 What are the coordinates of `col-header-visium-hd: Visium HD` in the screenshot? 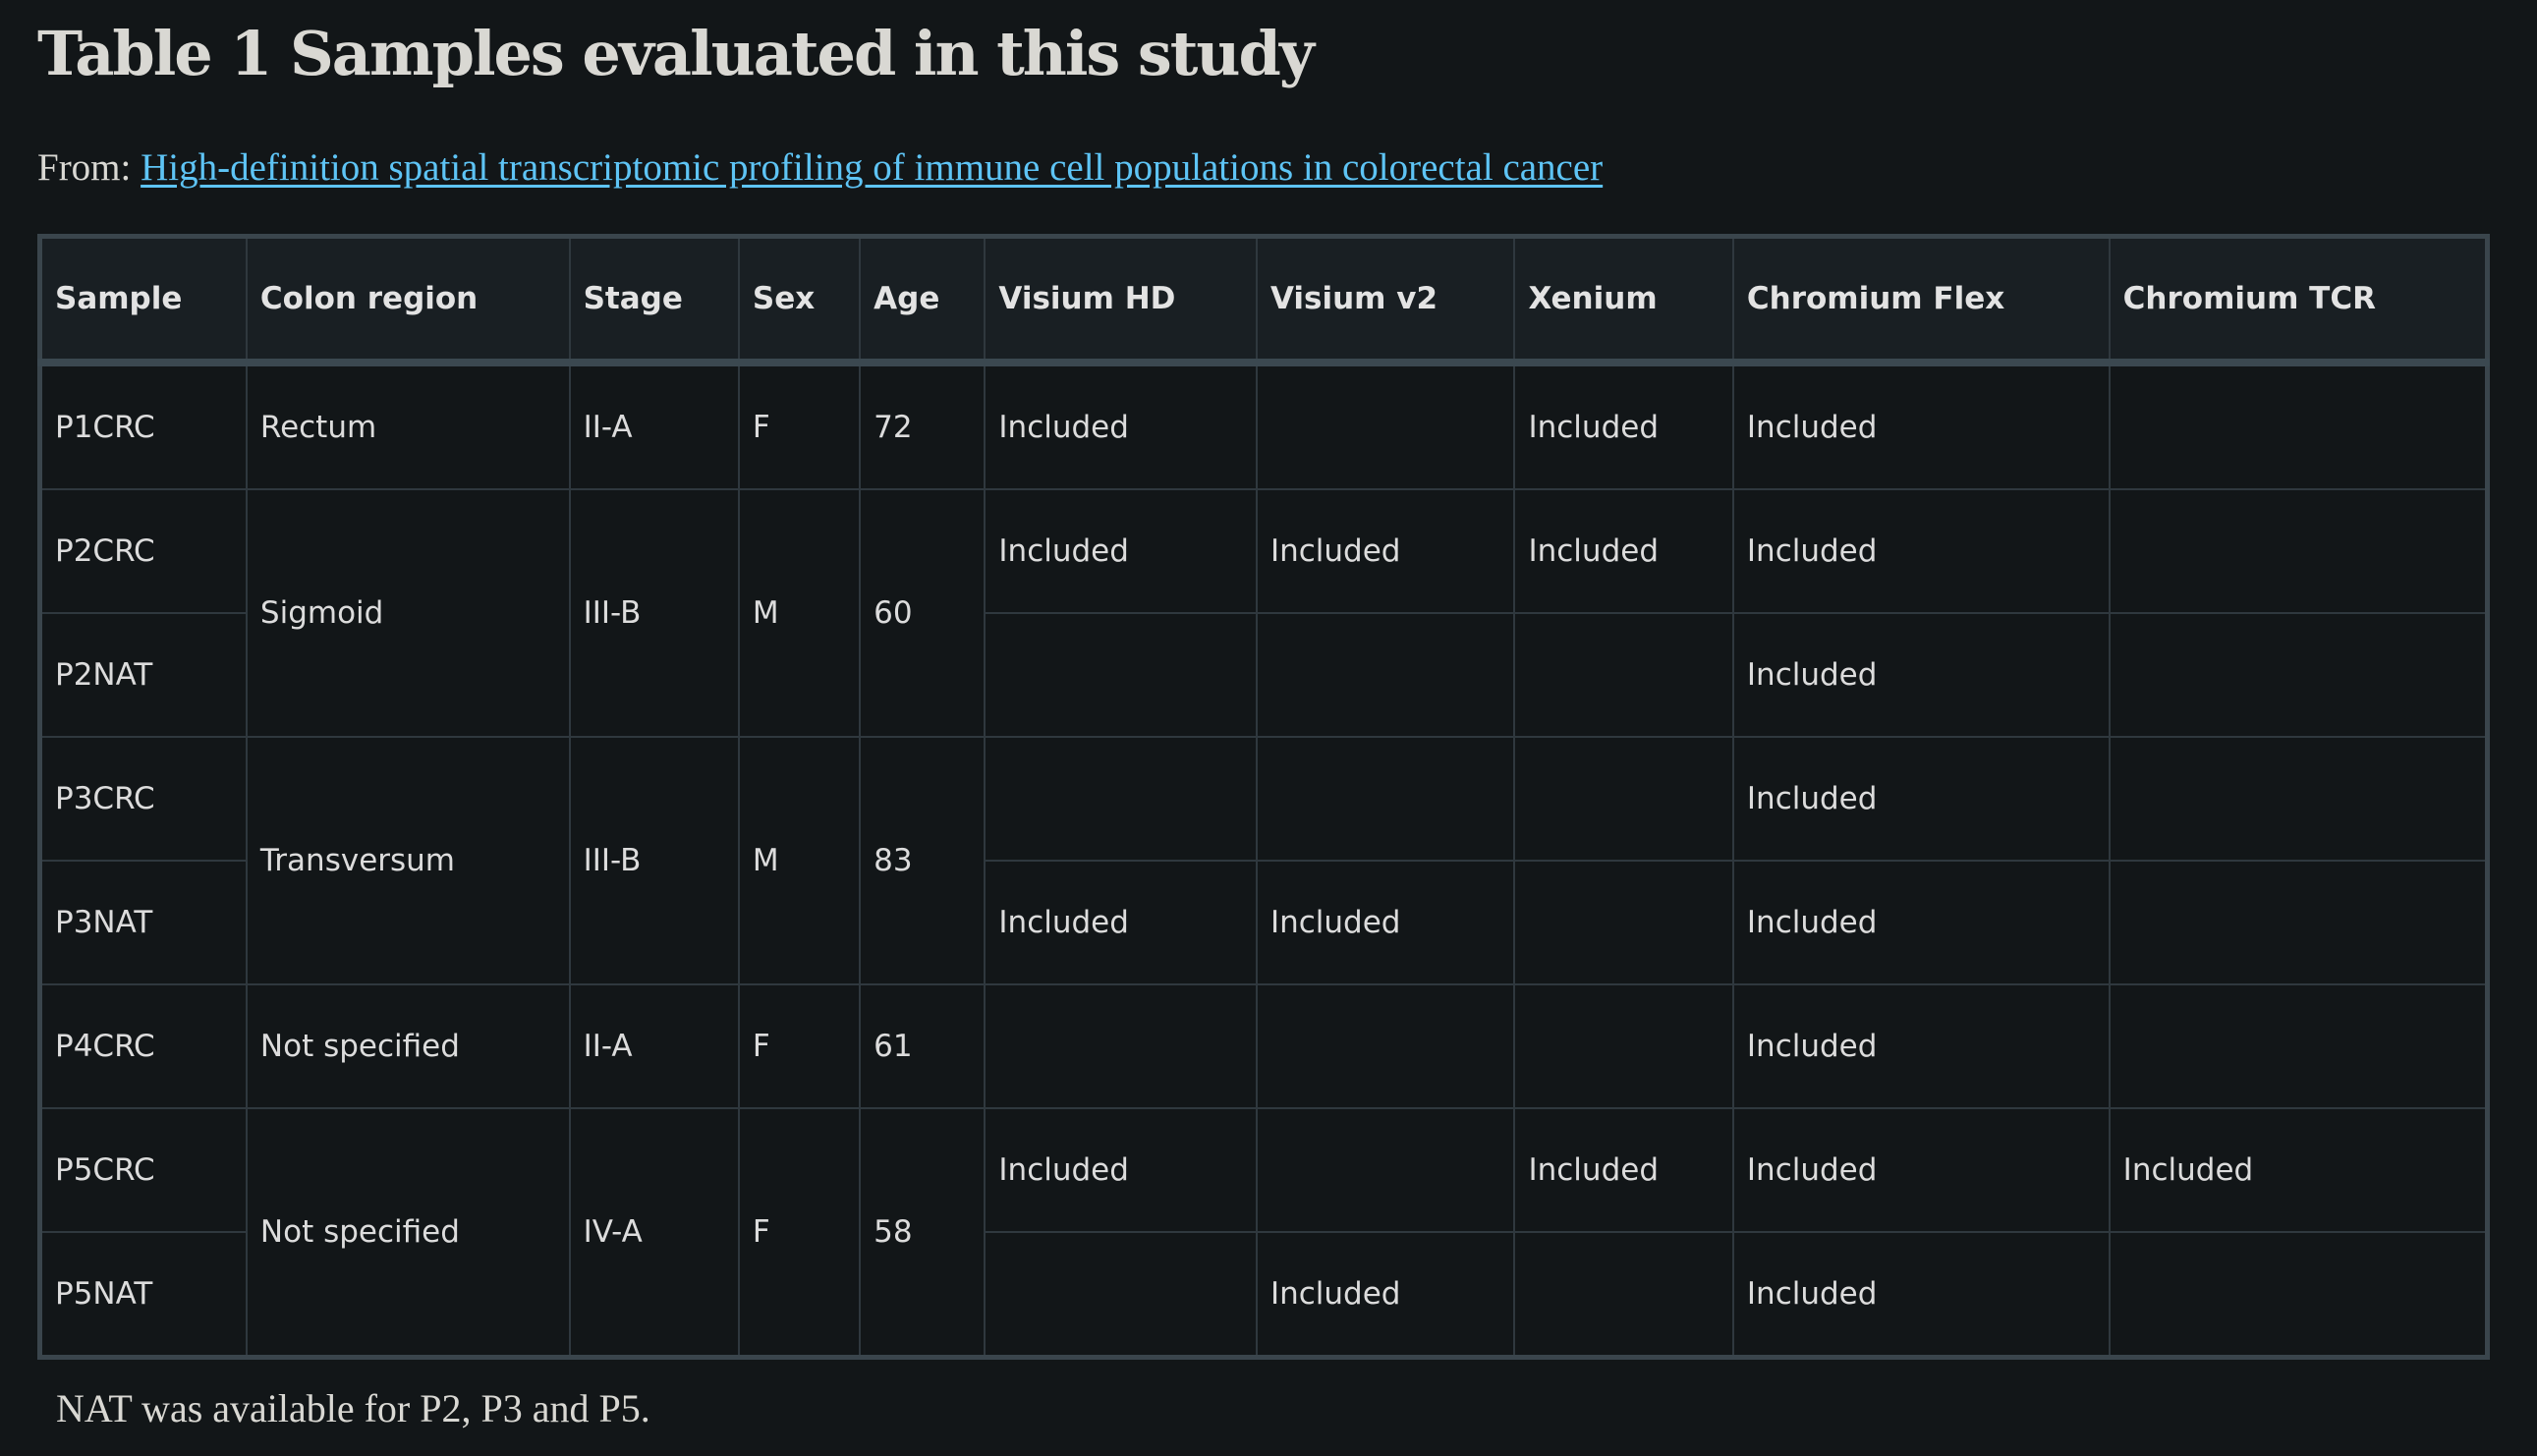 It's located at (1121, 300).